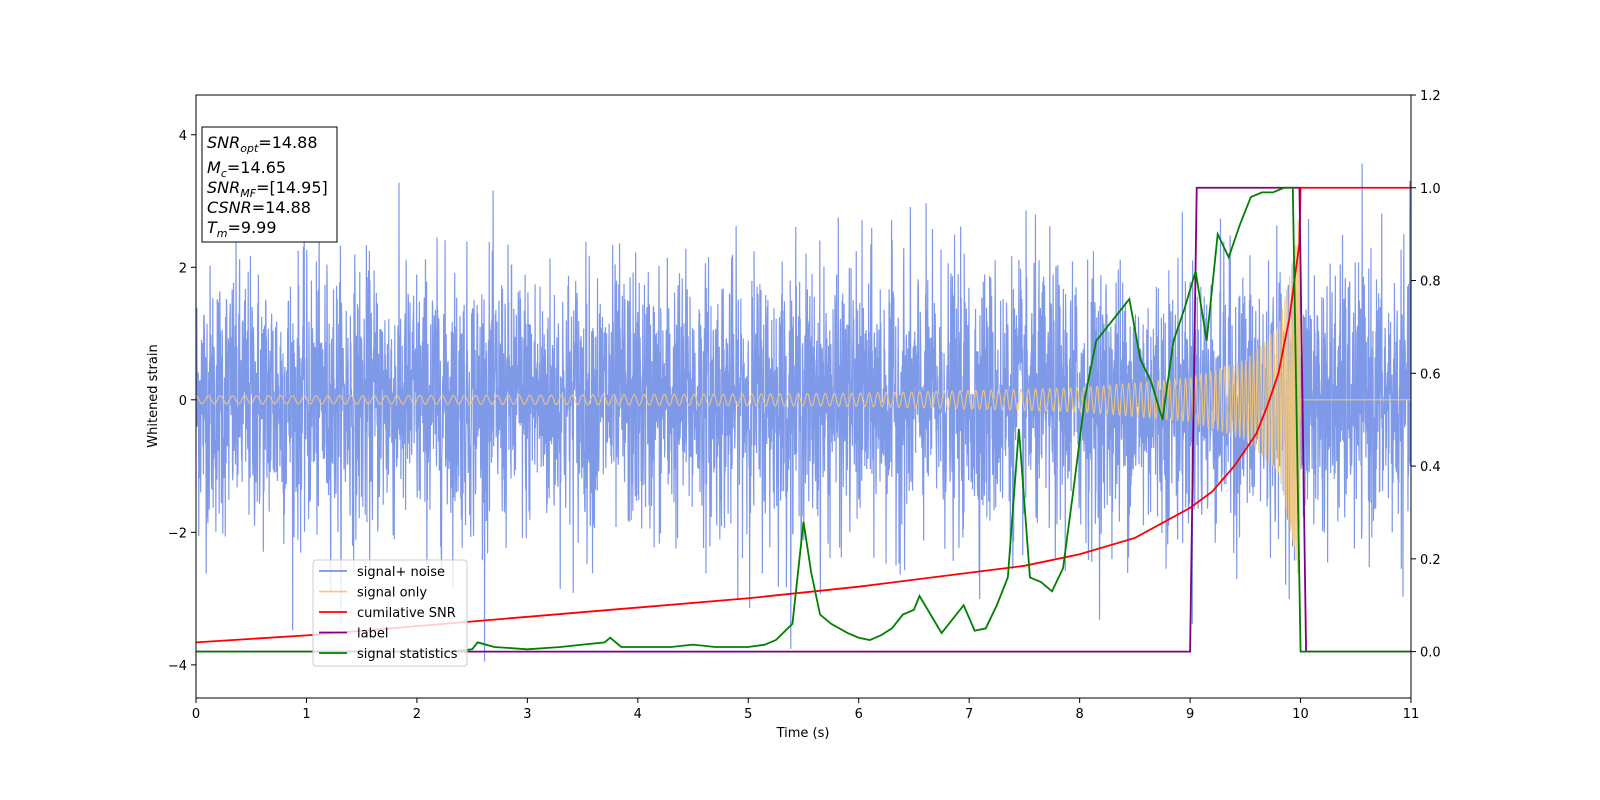 The image size is (1600, 800). I want to click on x-tick-label: 0, so click(196, 714).